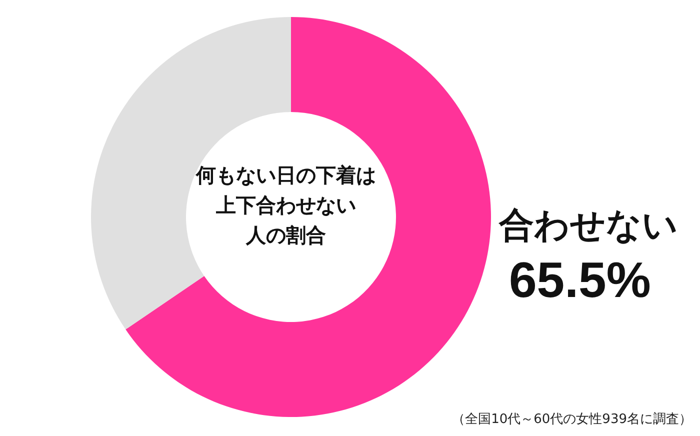 The height and width of the screenshot is (436, 700). What do you see at coordinates (285, 205) in the screenshot?
I see `text: 何もない日の下着は上下合わせない人の割合` at bounding box center [285, 205].